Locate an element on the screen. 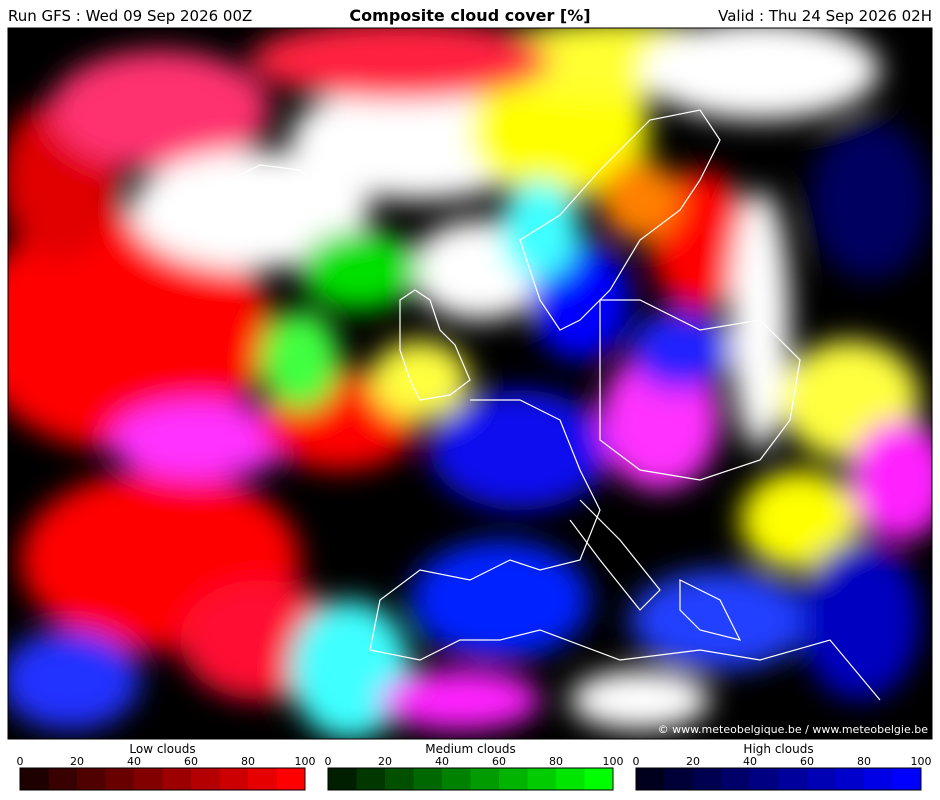  valid-info: Valid : Thu 24 Sep 2026 02H is located at coordinates (825, 16).